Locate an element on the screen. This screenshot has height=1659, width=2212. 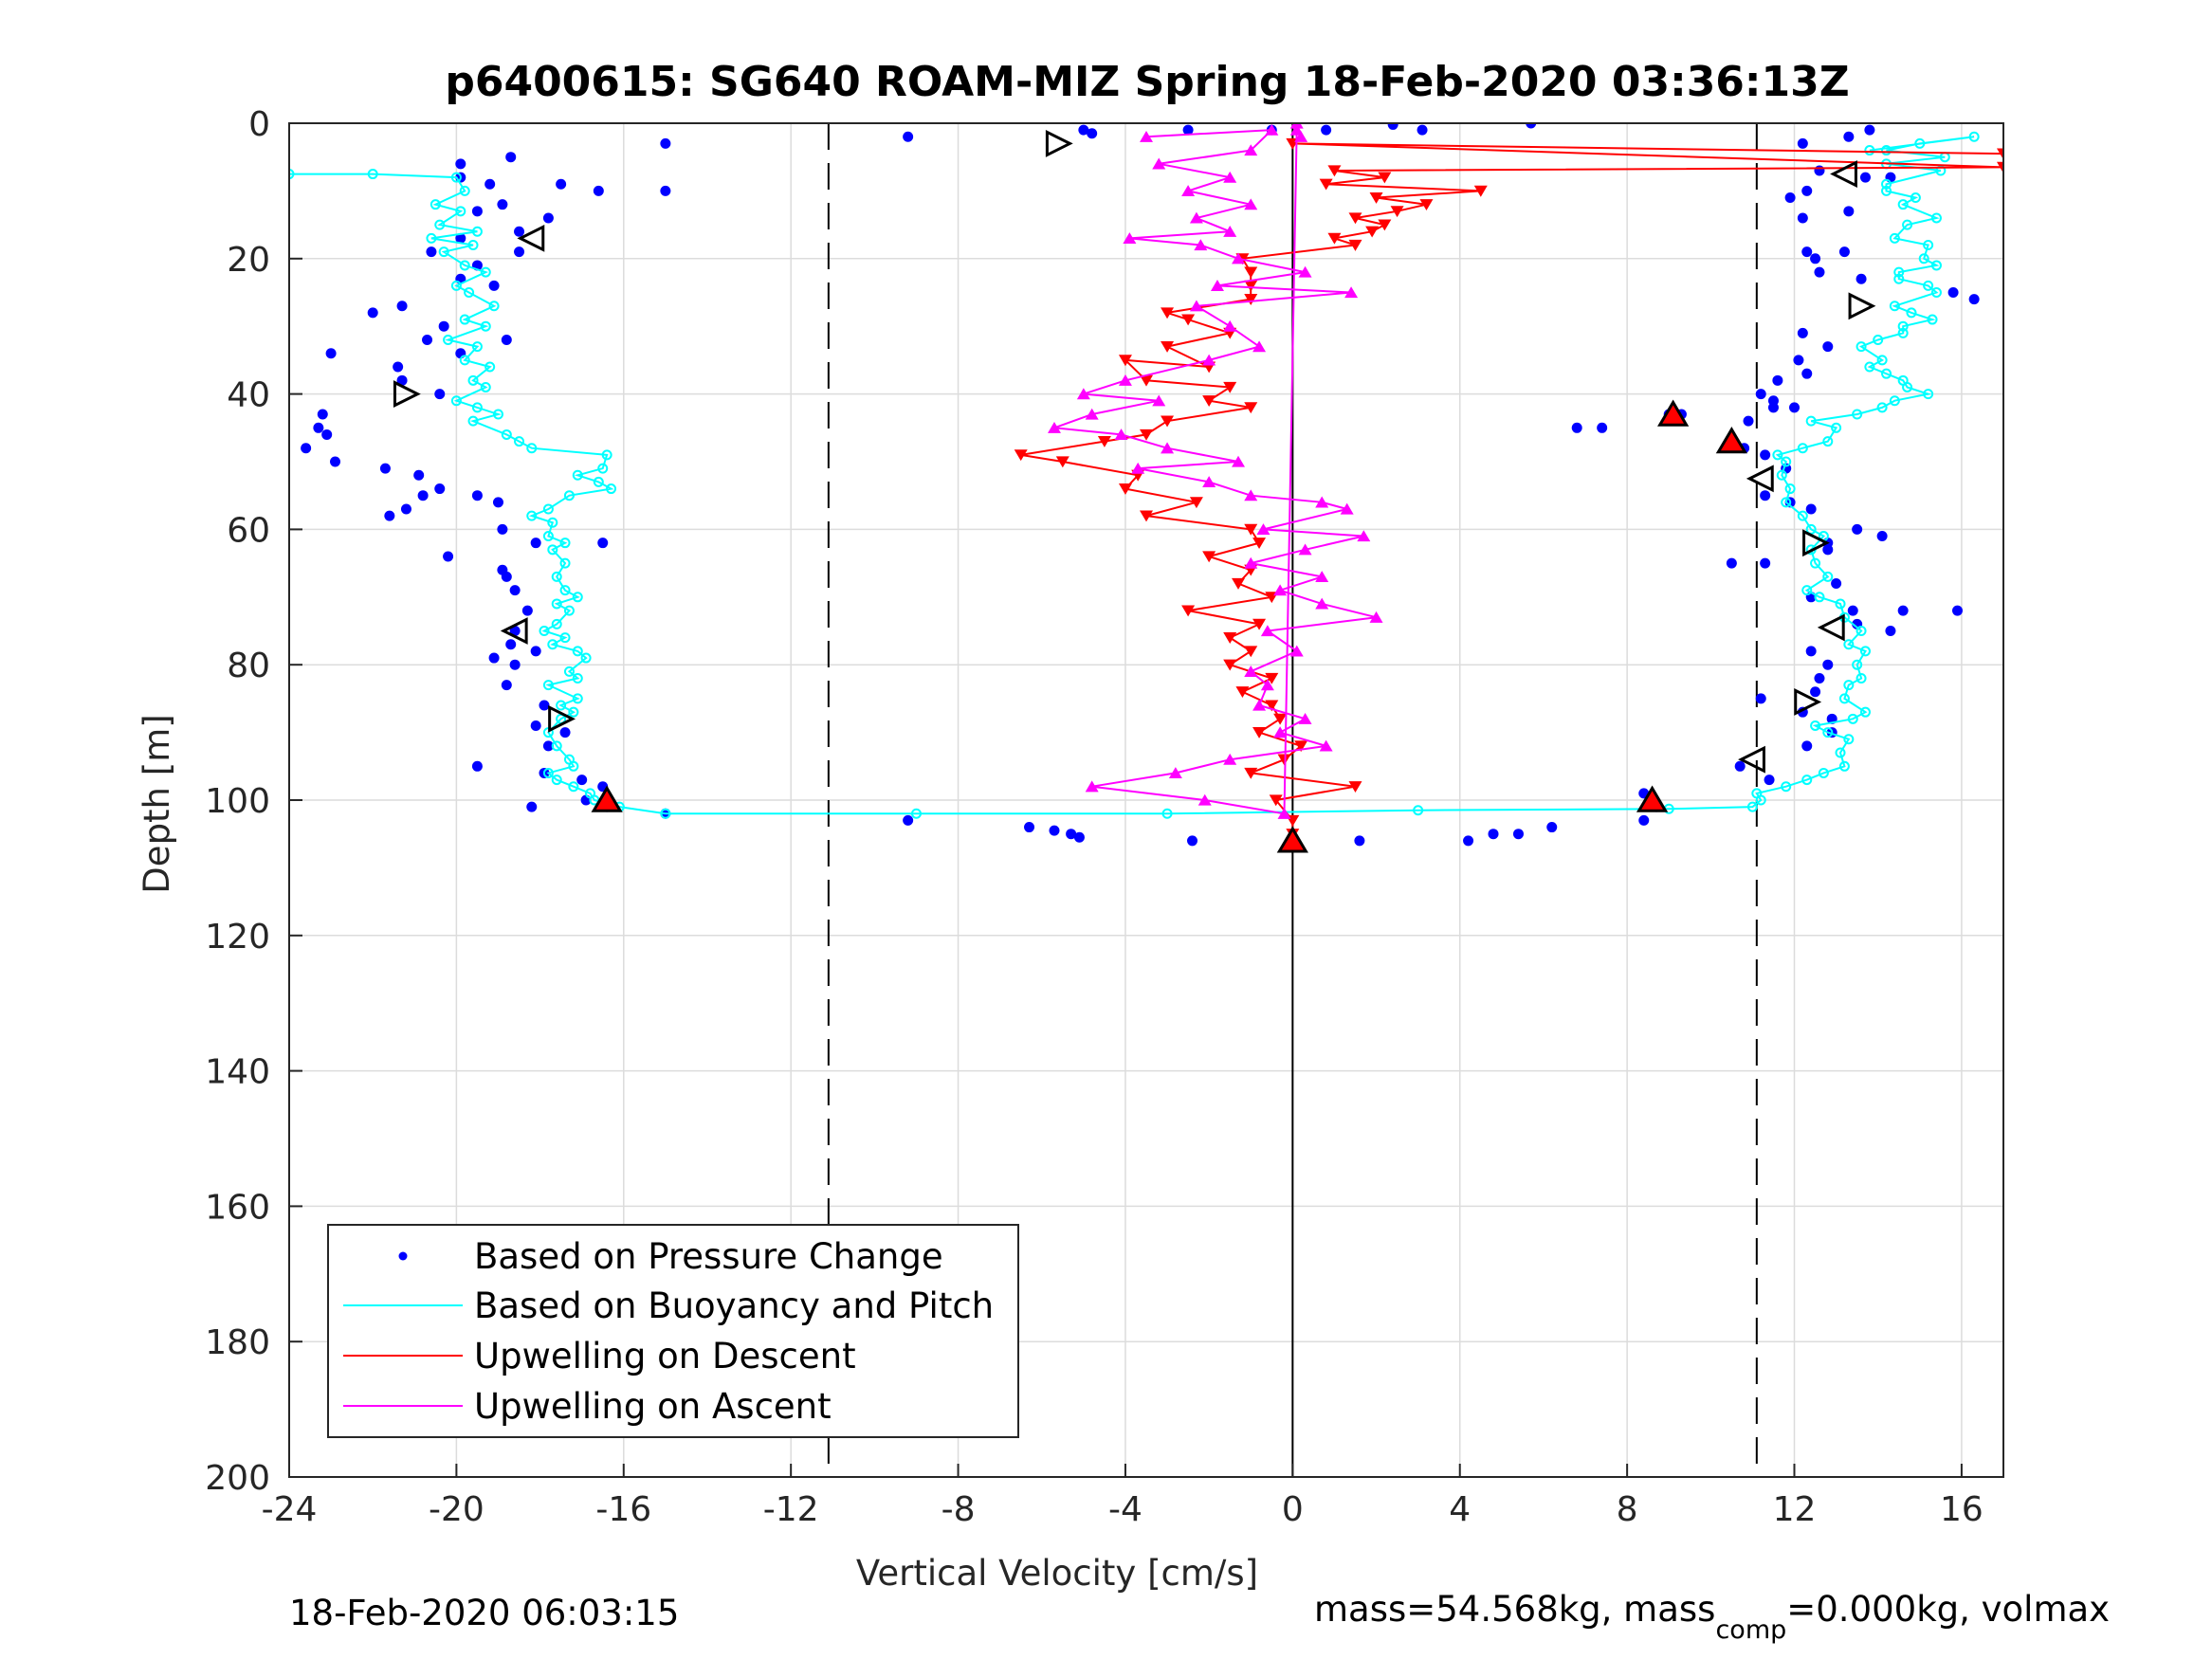
x-tick-label: 4 is located at coordinates (1460, 1509).